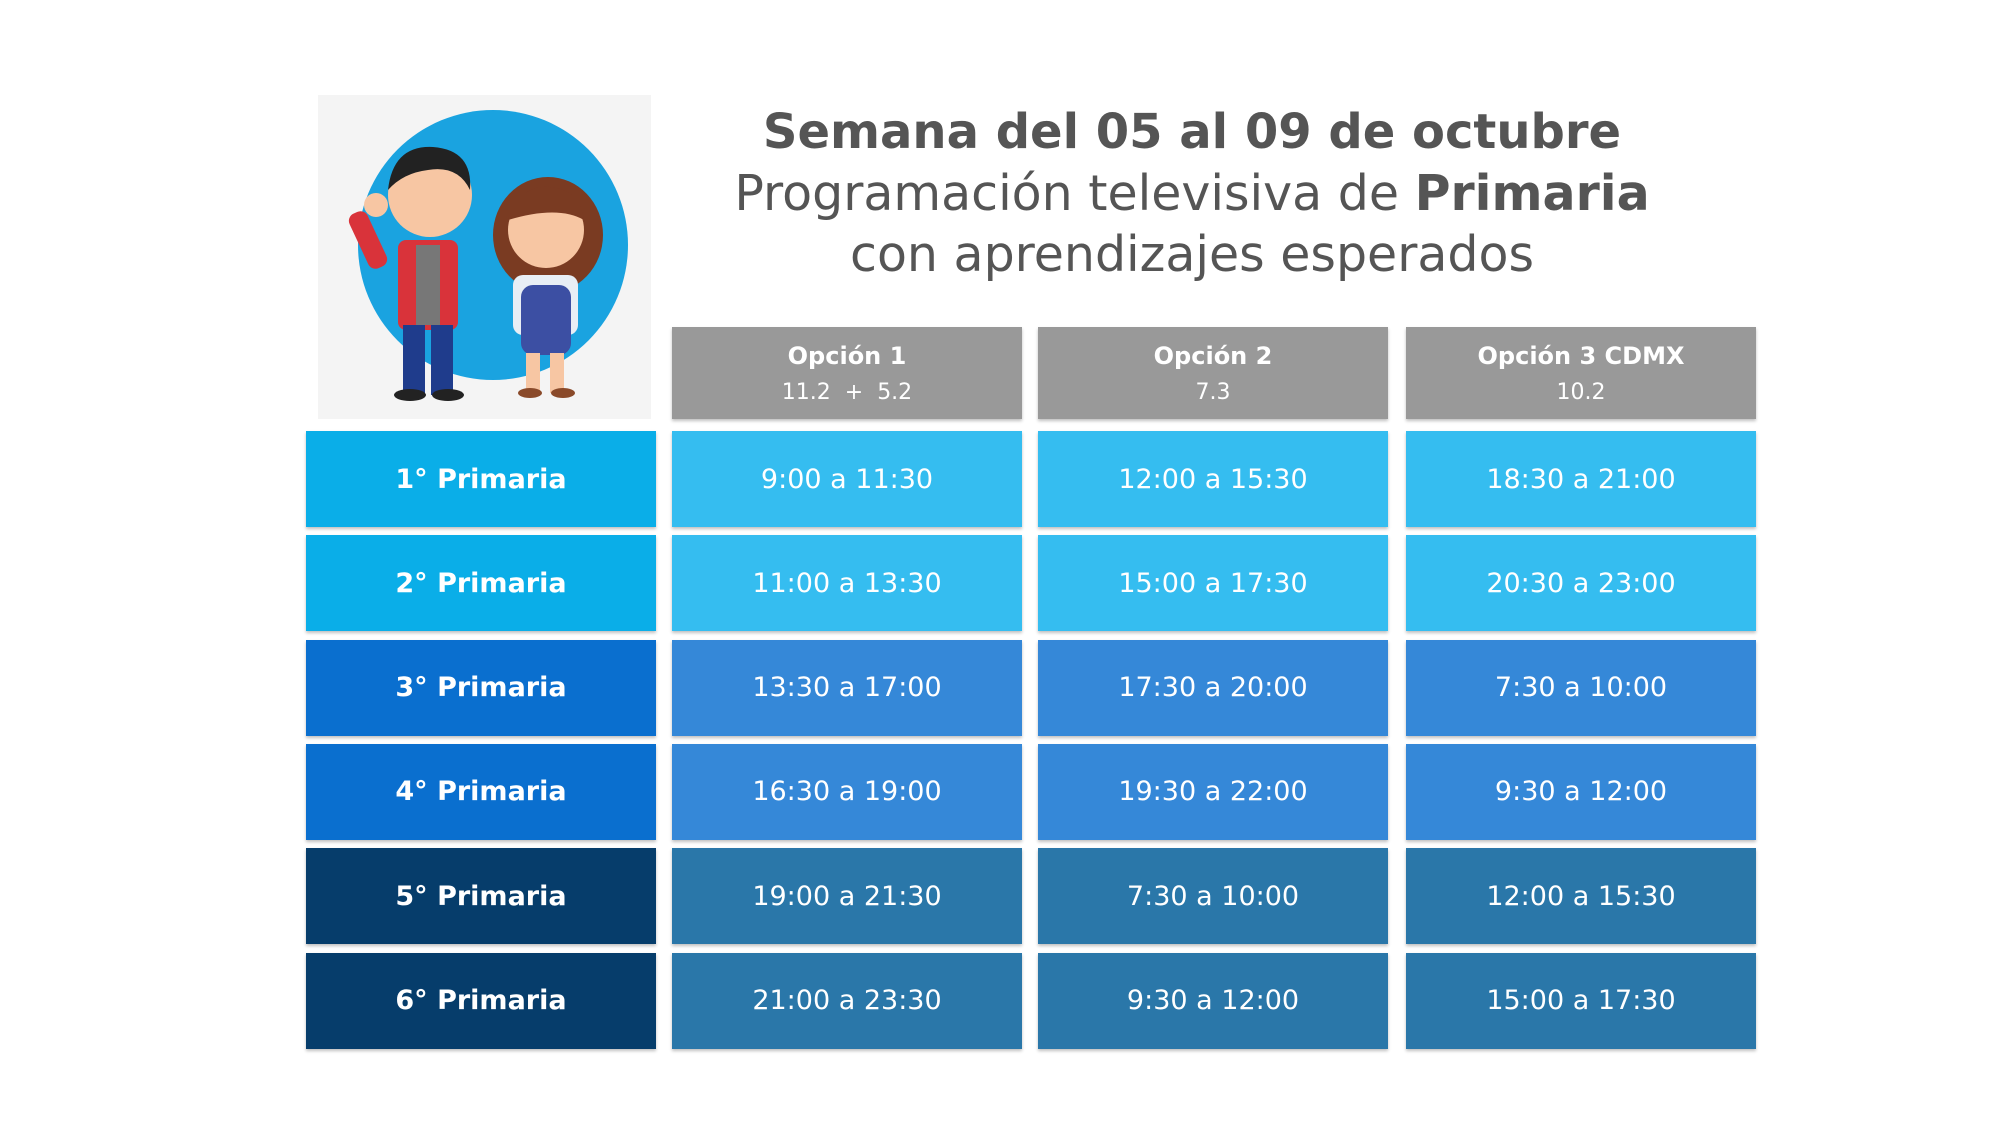 The image size is (2000, 1125). Describe the element at coordinates (1581, 583) in the screenshot. I see `time-cell: 20:30 a 23:00` at that location.